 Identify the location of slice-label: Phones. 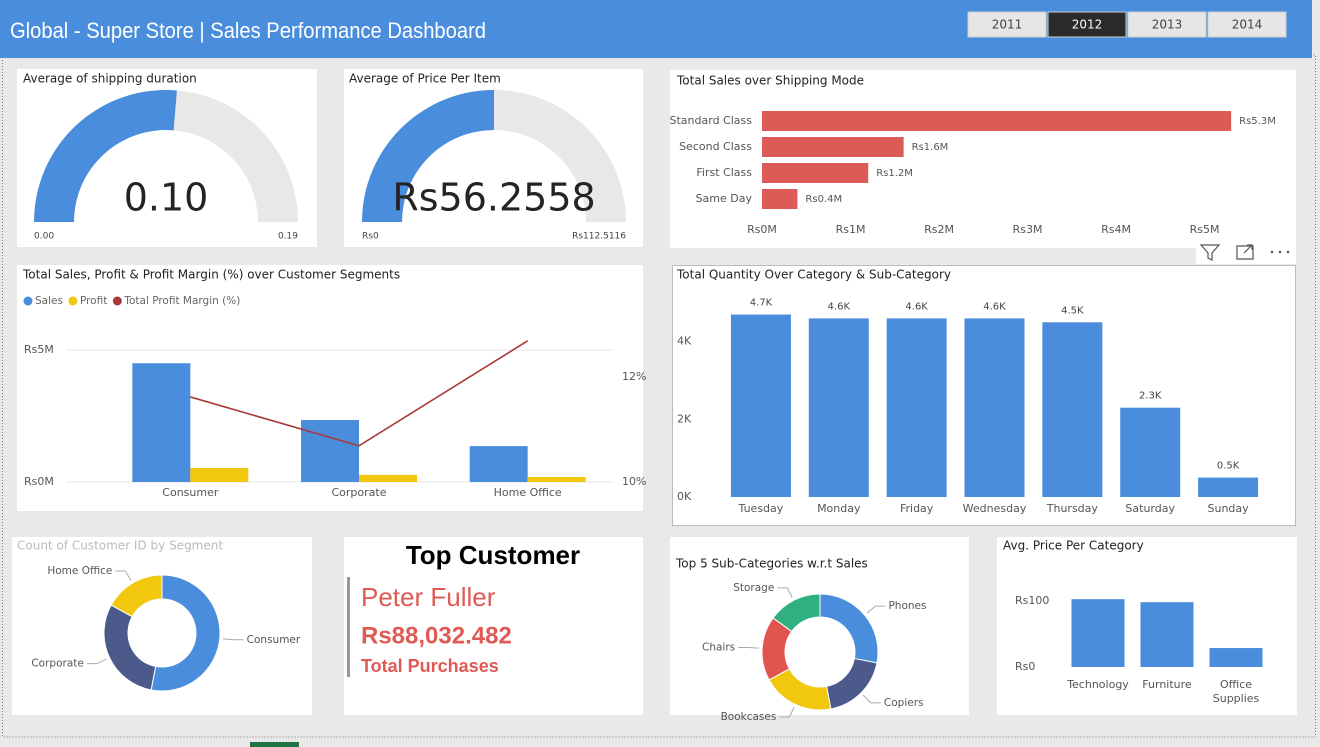
(907, 606).